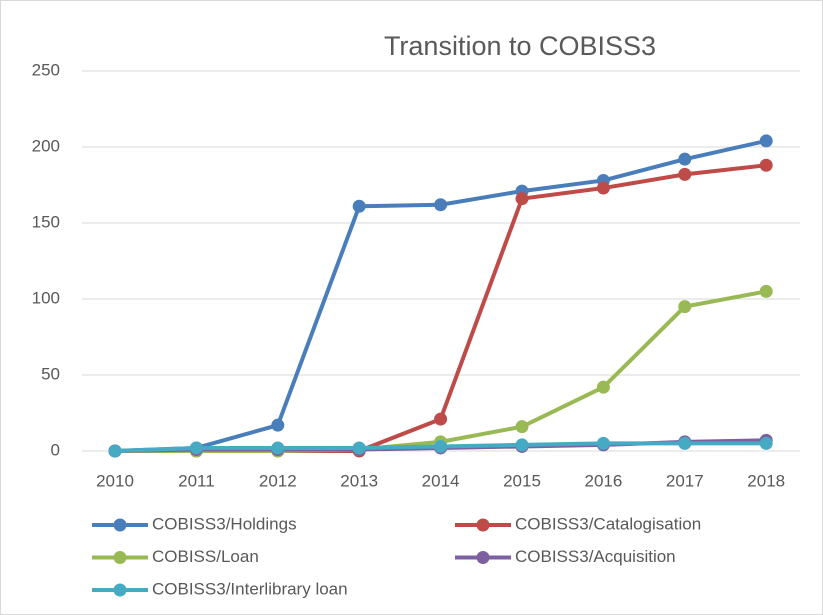  Describe the element at coordinates (359, 480) in the screenshot. I see `x-tick-label: 2013` at that location.